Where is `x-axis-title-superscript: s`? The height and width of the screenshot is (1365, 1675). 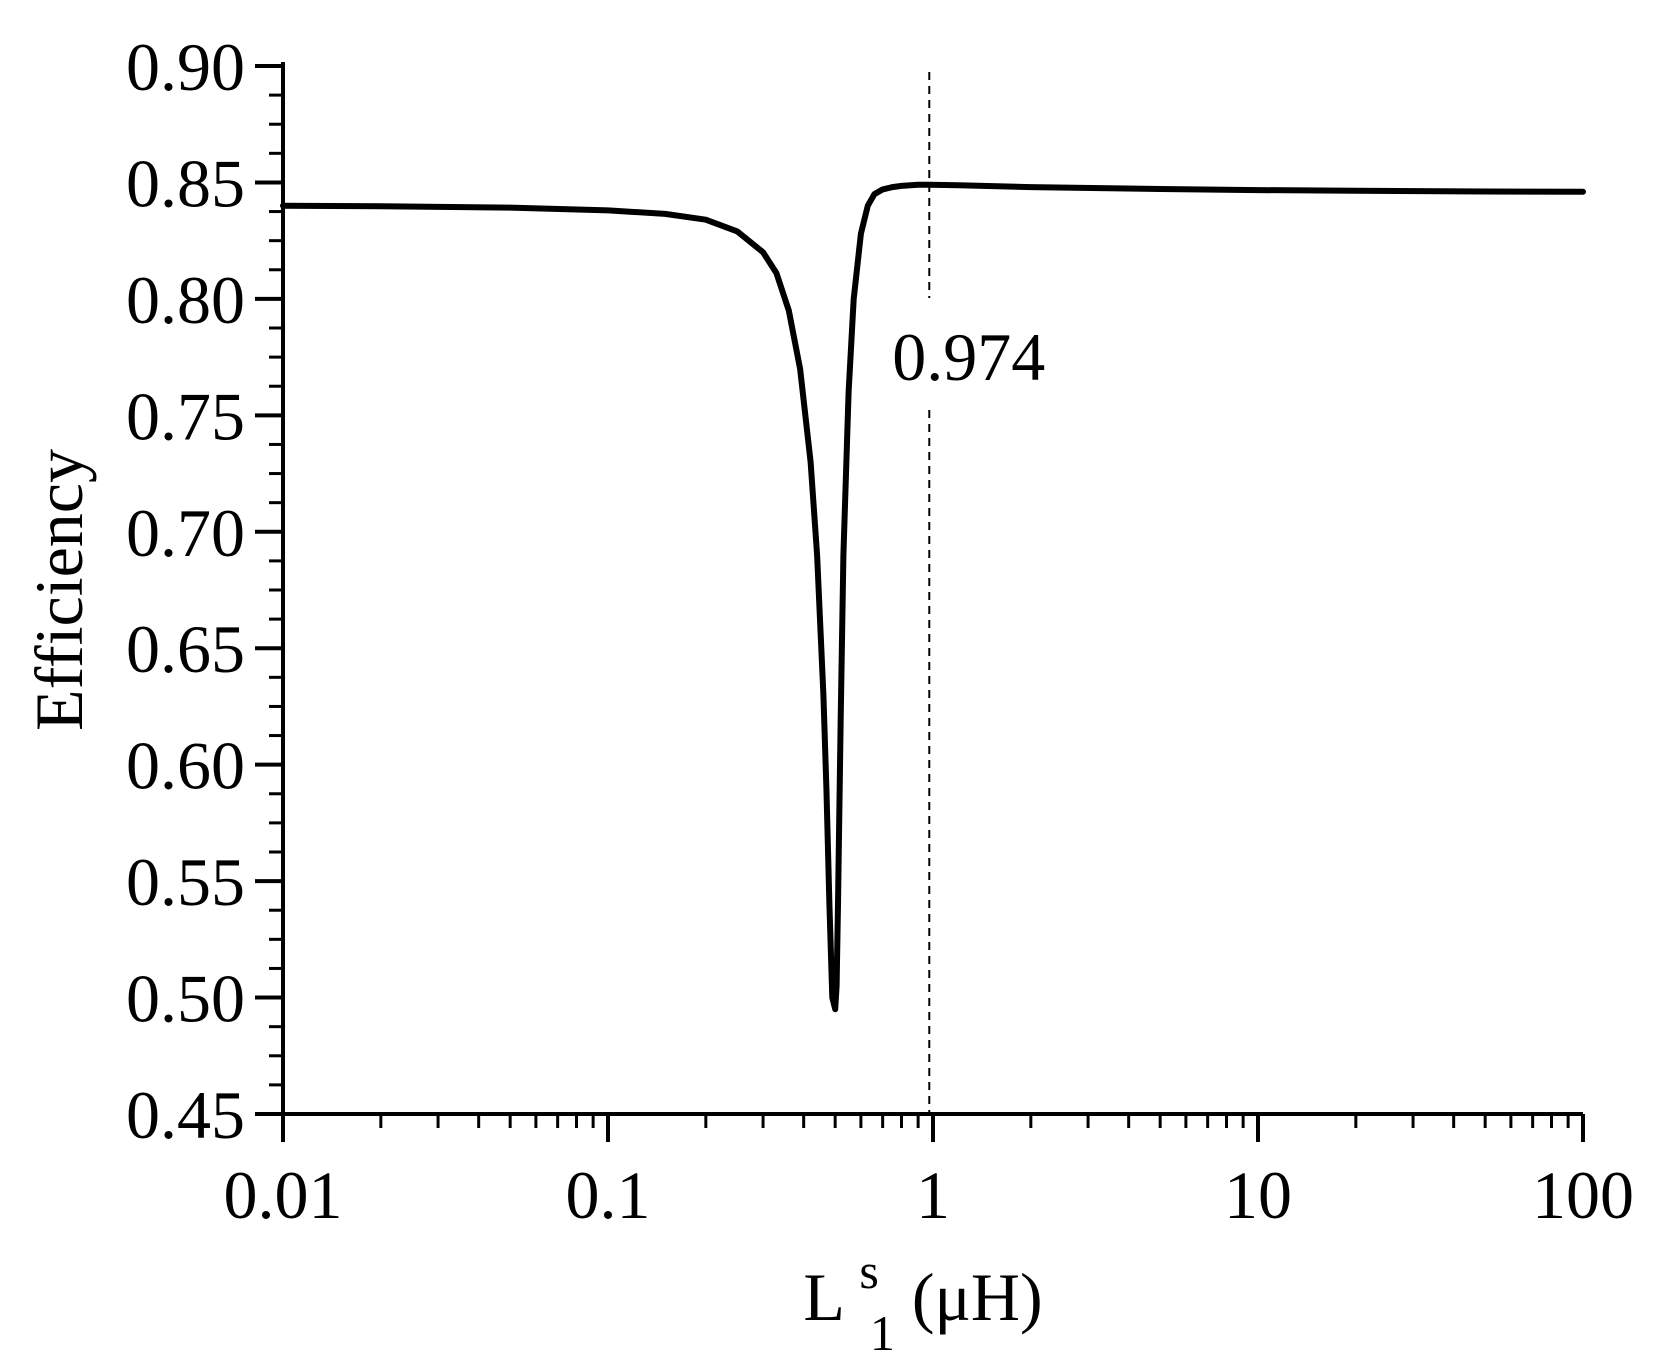 x-axis-title-superscript: s is located at coordinates (868, 1271).